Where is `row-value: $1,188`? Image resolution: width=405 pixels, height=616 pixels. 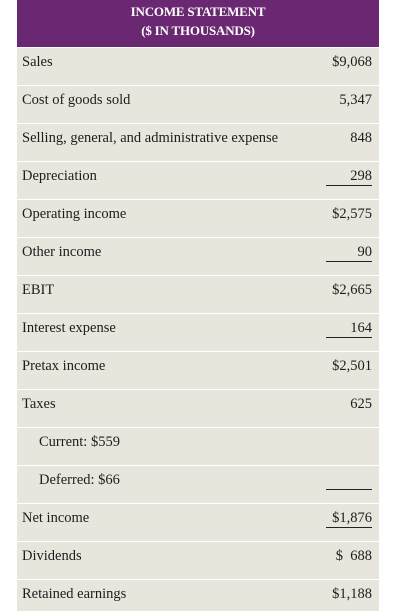 row-value: $1,188 is located at coordinates (352, 594).